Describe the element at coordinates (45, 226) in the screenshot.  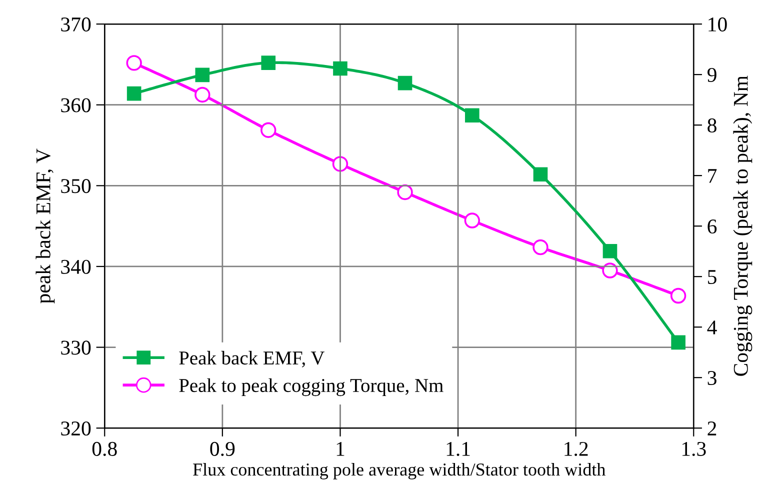
I see `y-axis-title: peak back EMF, V` at that location.